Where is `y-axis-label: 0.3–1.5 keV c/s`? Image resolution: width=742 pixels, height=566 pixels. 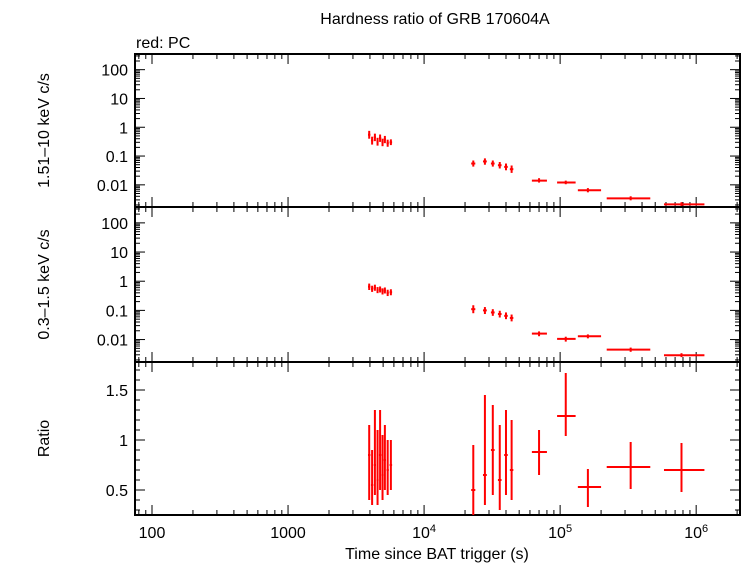
y-axis-label: 0.3–1.5 keV c/s is located at coordinates (44, 284).